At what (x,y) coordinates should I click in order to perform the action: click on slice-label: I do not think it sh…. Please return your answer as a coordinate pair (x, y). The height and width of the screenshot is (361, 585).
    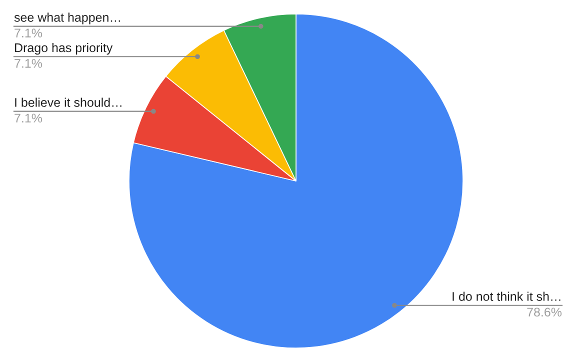
    Looking at the image, I should click on (506, 296).